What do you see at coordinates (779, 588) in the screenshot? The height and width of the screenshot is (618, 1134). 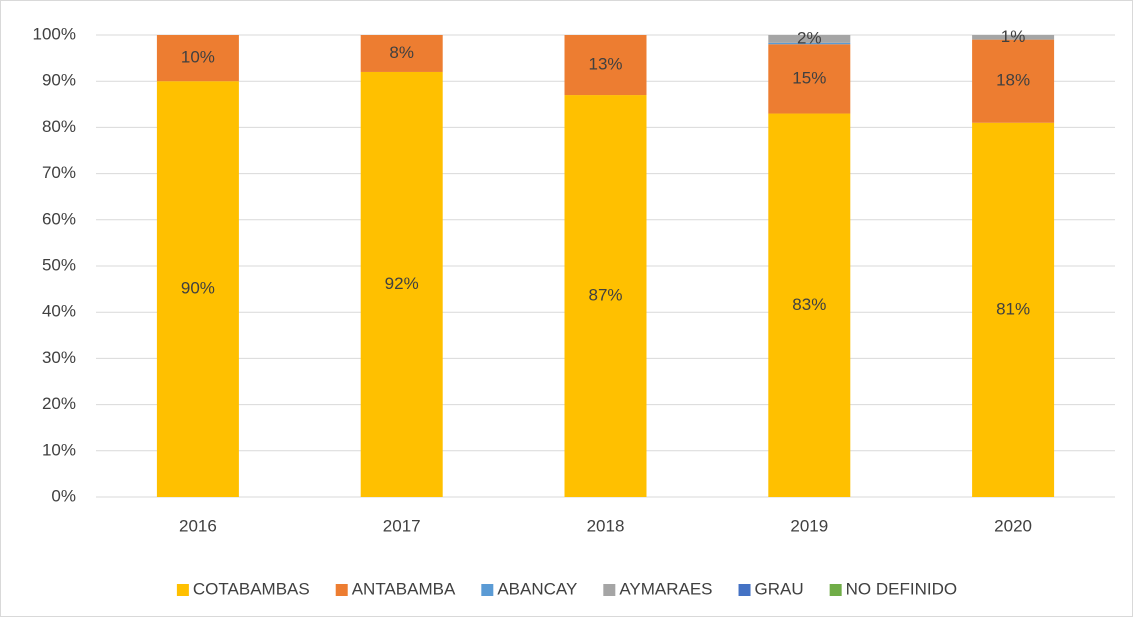 I see `legend-label: GRAU` at bounding box center [779, 588].